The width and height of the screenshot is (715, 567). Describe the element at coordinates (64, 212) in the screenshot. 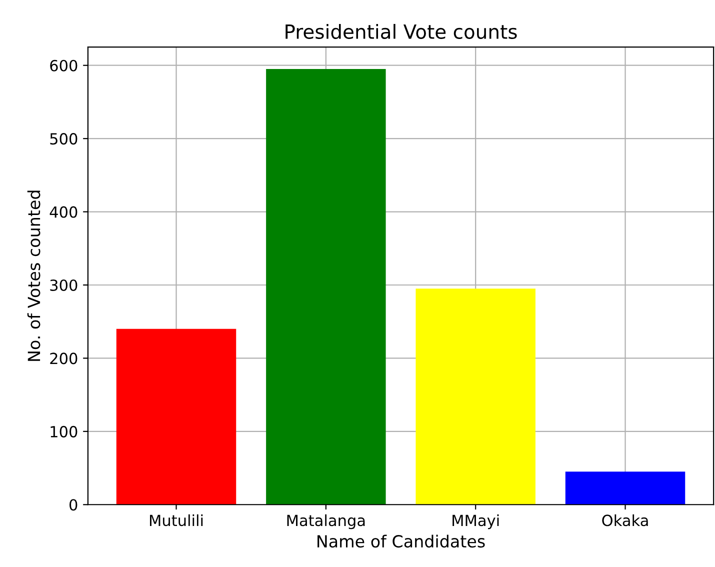

I see `y-tick-label: 400` at that location.